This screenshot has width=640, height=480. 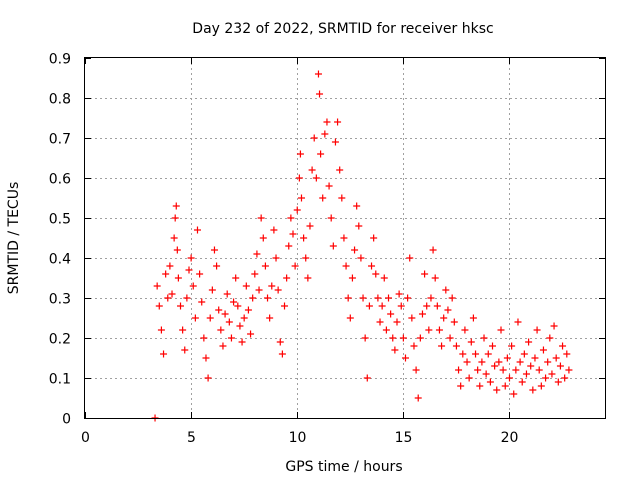 I want to click on y-tick-label: 0.7, so click(x=60, y=140).